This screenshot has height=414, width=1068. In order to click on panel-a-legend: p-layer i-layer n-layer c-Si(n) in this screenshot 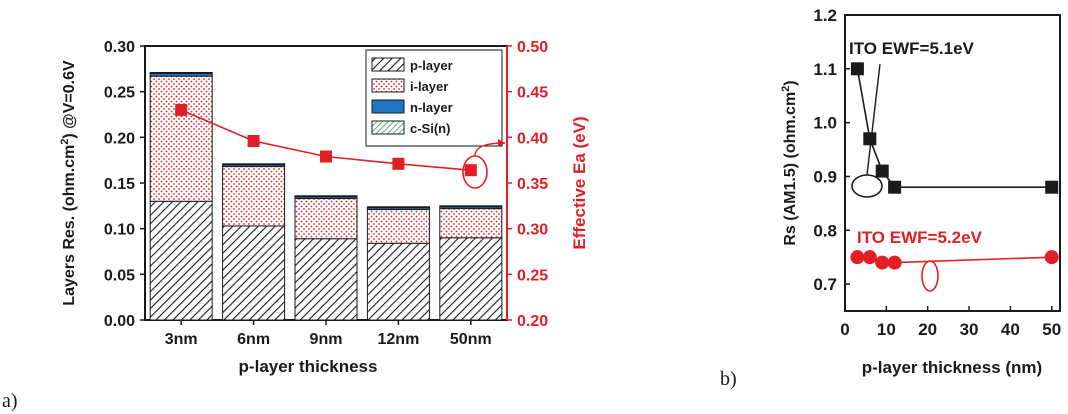, I will do `click(434, 98)`.